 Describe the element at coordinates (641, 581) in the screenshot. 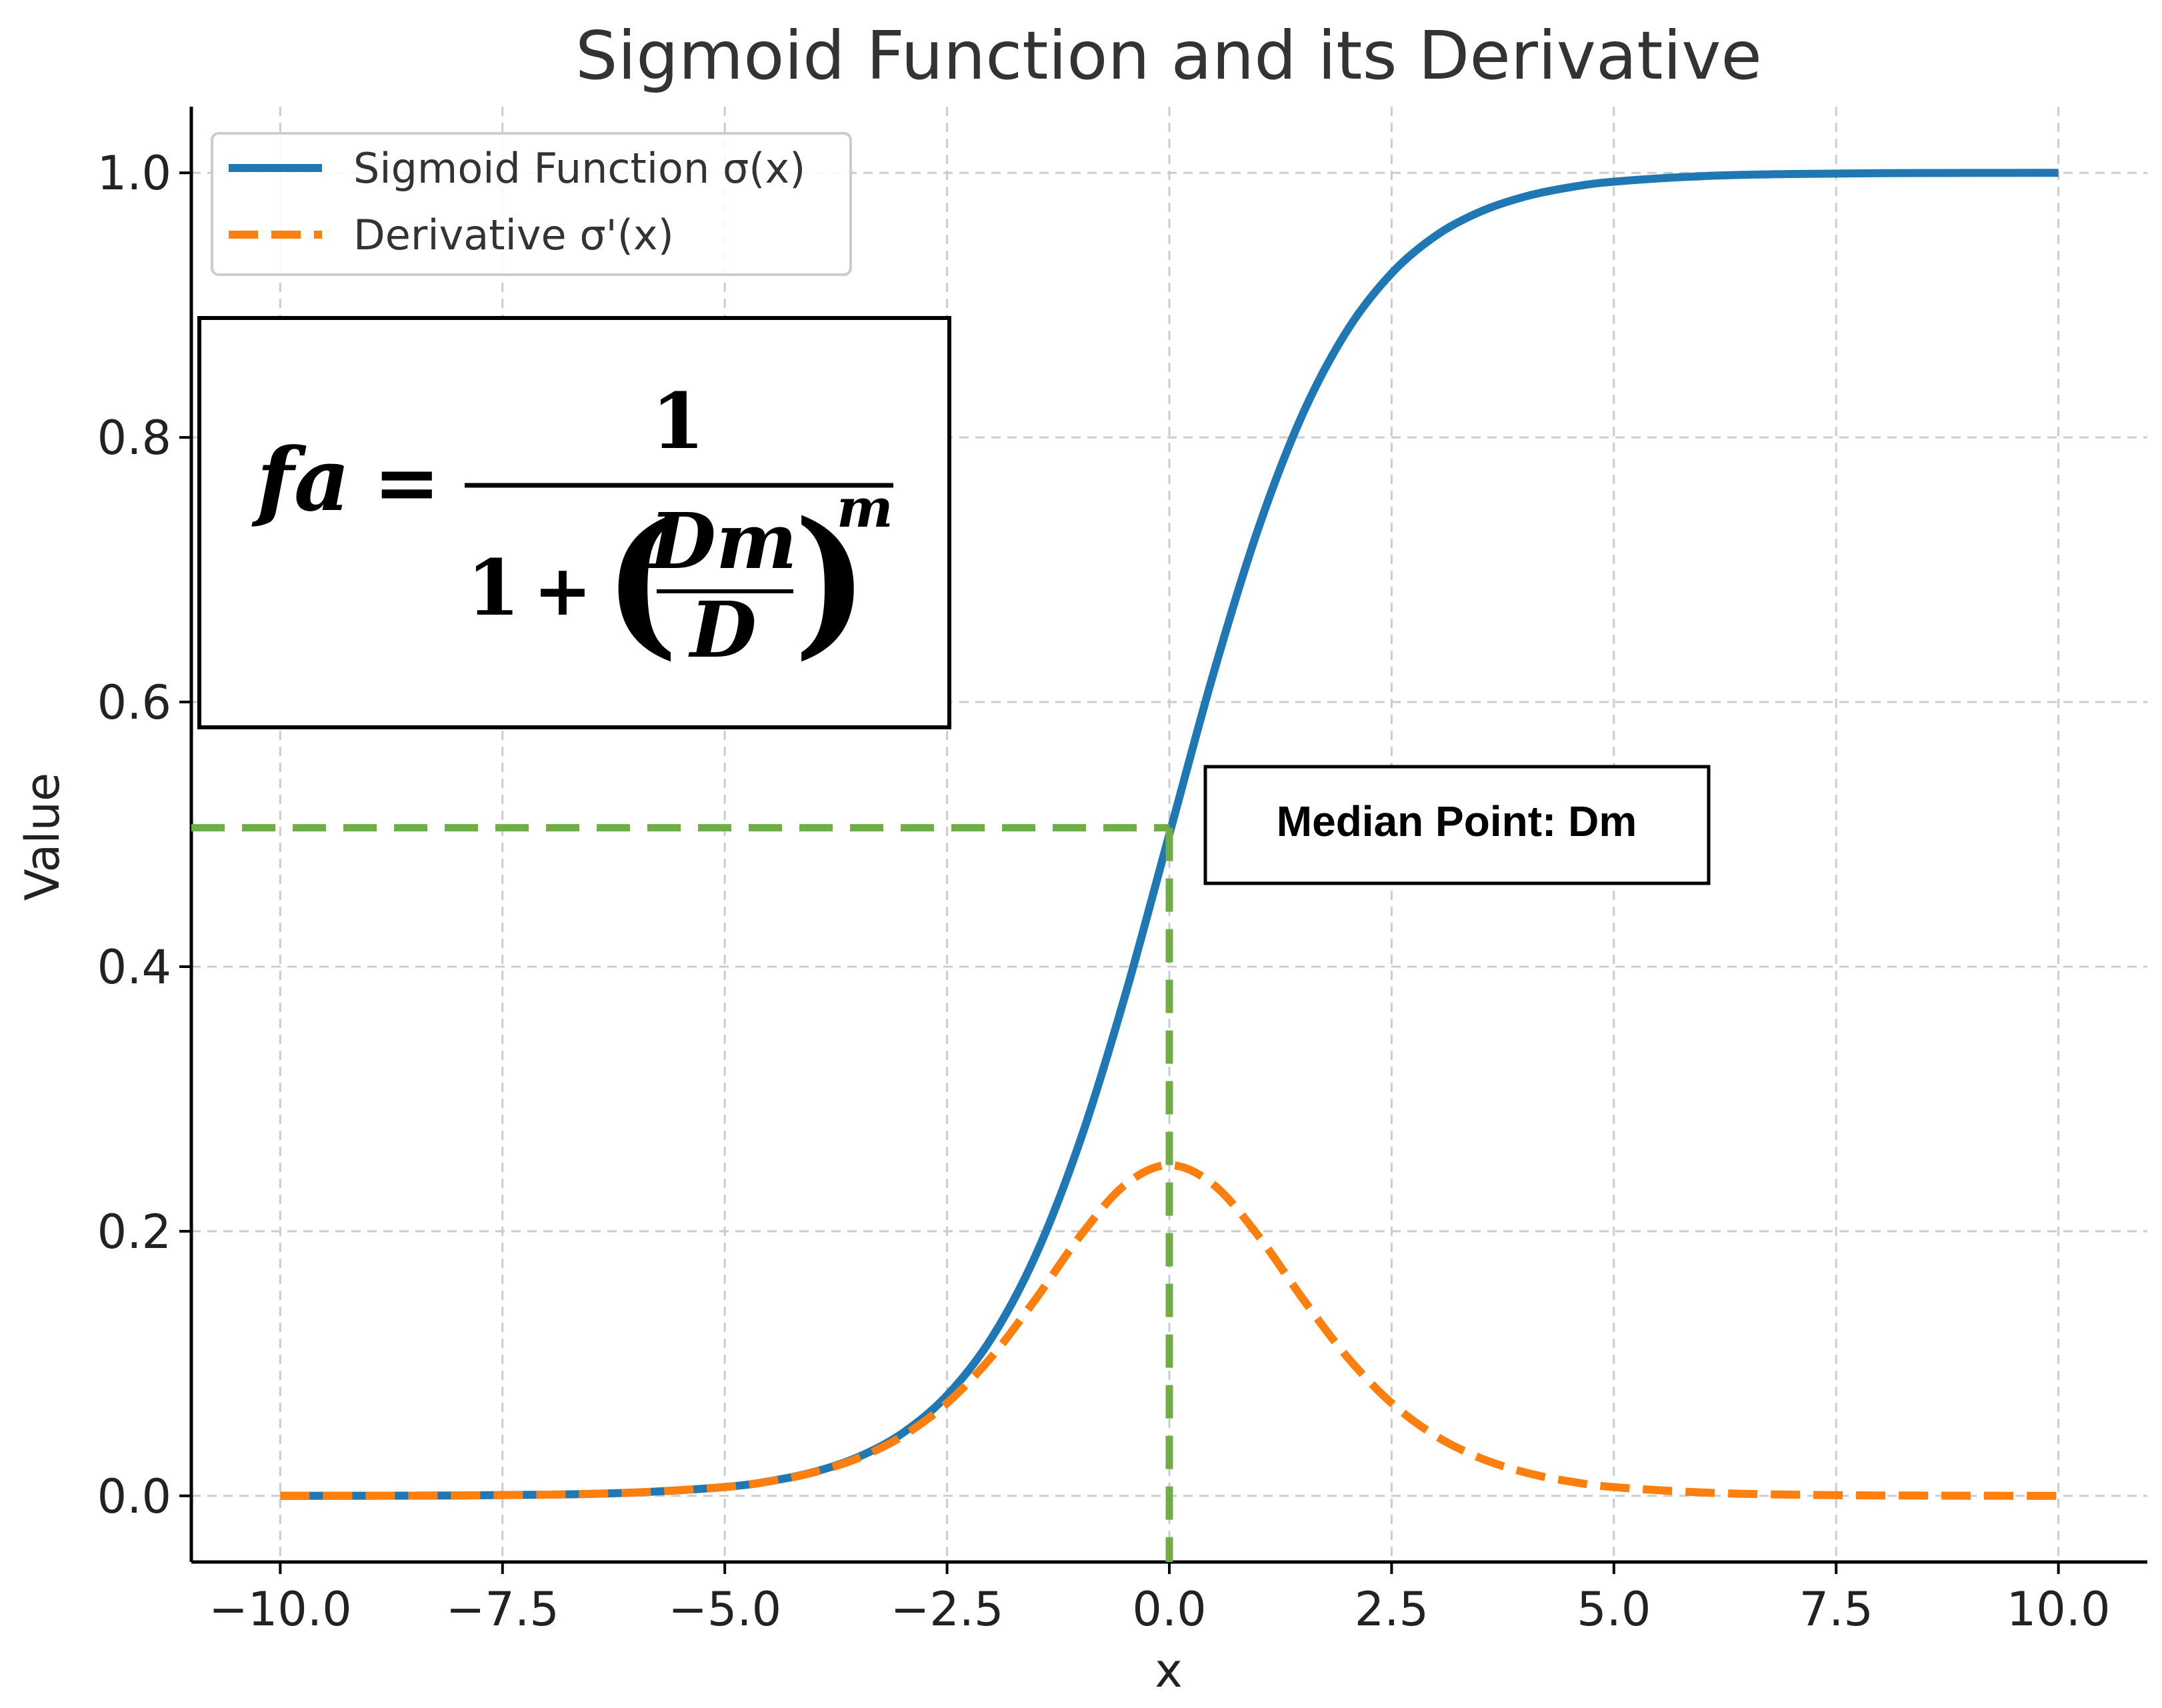

I see `formula-open-paren: (` at that location.